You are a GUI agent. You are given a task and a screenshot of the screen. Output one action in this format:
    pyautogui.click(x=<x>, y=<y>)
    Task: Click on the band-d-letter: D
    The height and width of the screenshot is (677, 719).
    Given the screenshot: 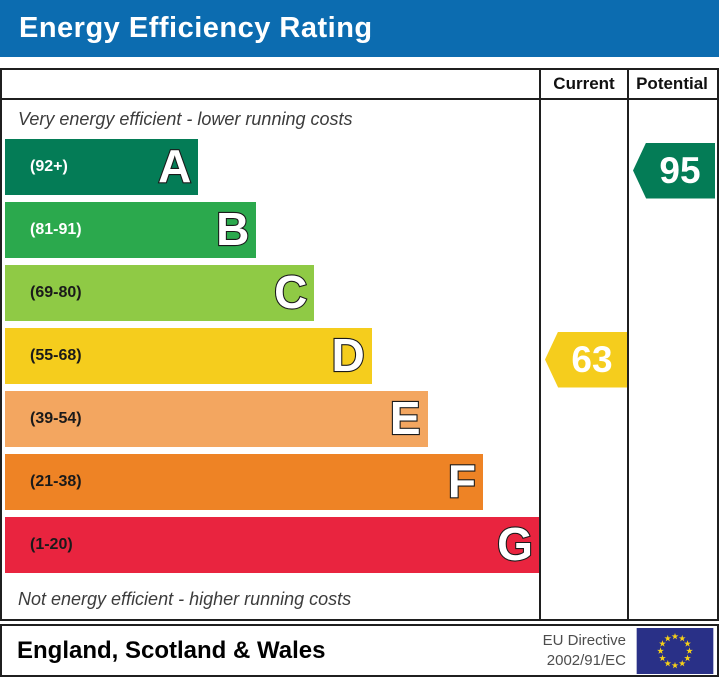 What is the action you would take?
    pyautogui.click(x=347, y=355)
    